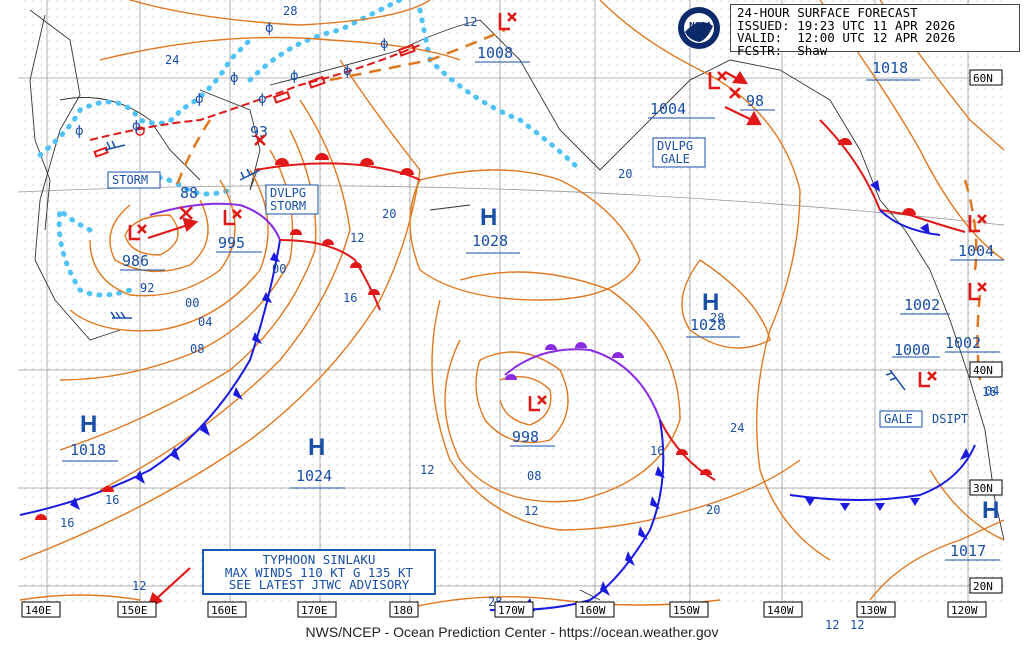 Image resolution: width=1024 pixels, height=652 pixels. What do you see at coordinates (592, 610) in the screenshot?
I see `svg-text: 160W` at bounding box center [592, 610].